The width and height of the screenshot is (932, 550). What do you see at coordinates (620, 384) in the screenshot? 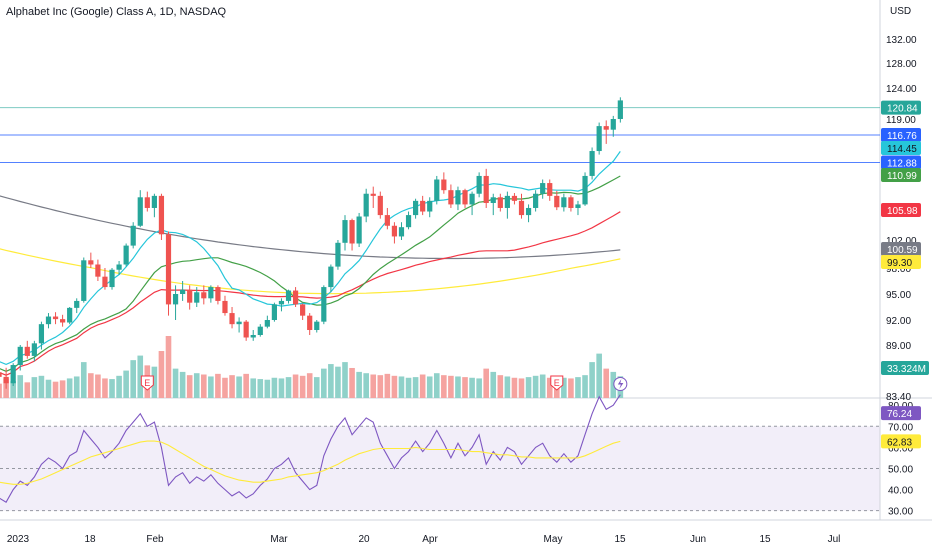
I see `lightning-marker` at bounding box center [620, 384].